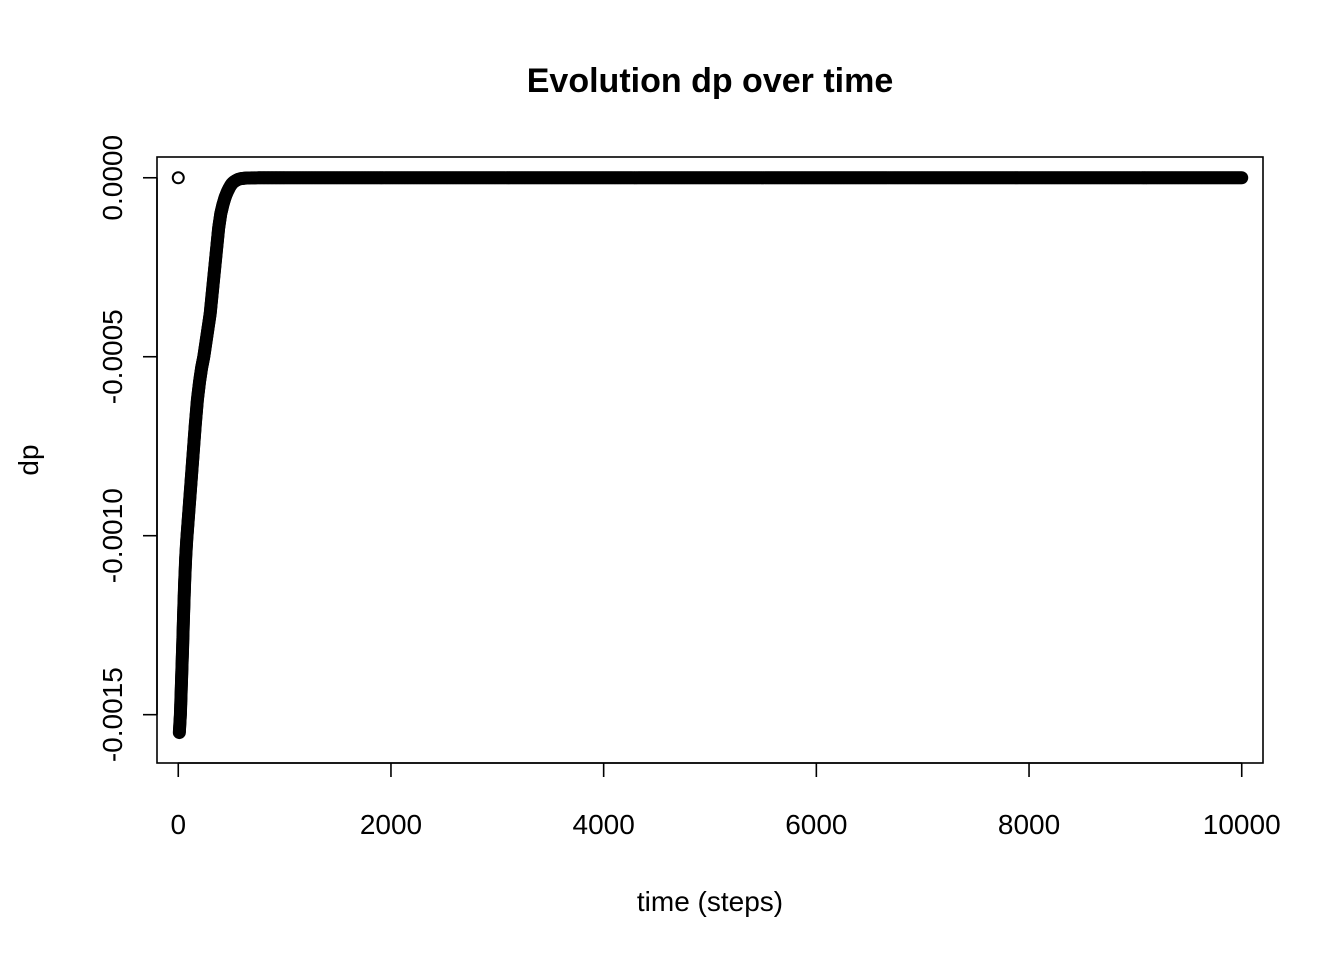 The image size is (1344, 960). I want to click on x-tick-label: 6000, so click(816, 824).